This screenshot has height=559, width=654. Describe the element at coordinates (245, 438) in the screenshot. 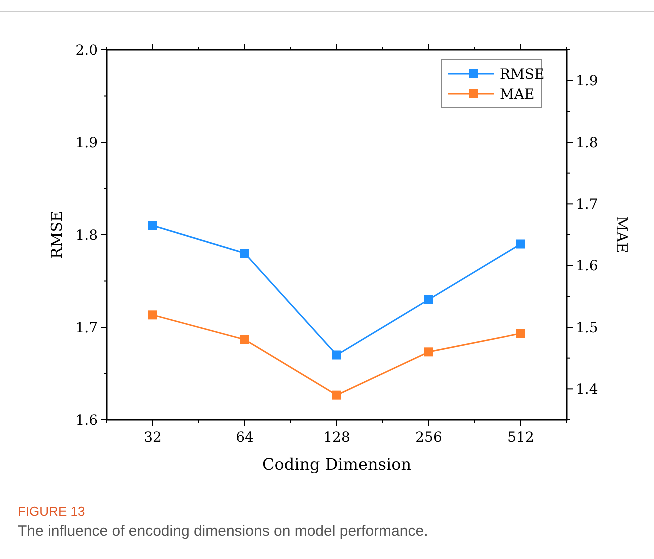

I see `x-tick-label: 64` at that location.